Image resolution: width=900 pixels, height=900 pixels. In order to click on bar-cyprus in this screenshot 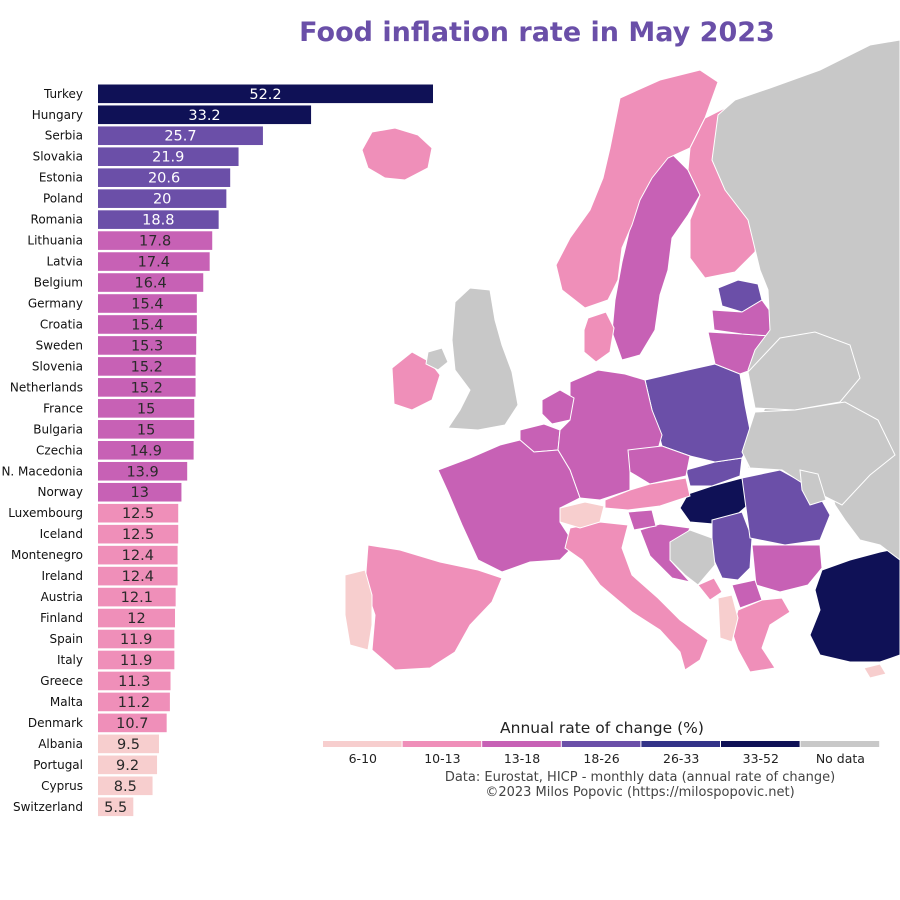, I will do `click(125, 786)`.